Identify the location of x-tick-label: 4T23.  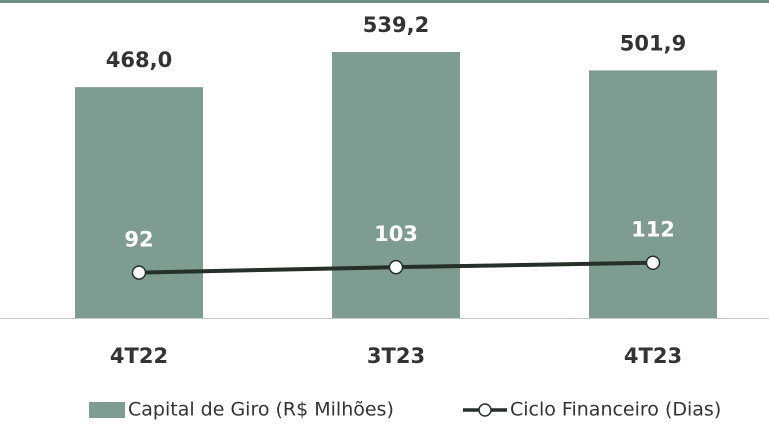
(653, 356).